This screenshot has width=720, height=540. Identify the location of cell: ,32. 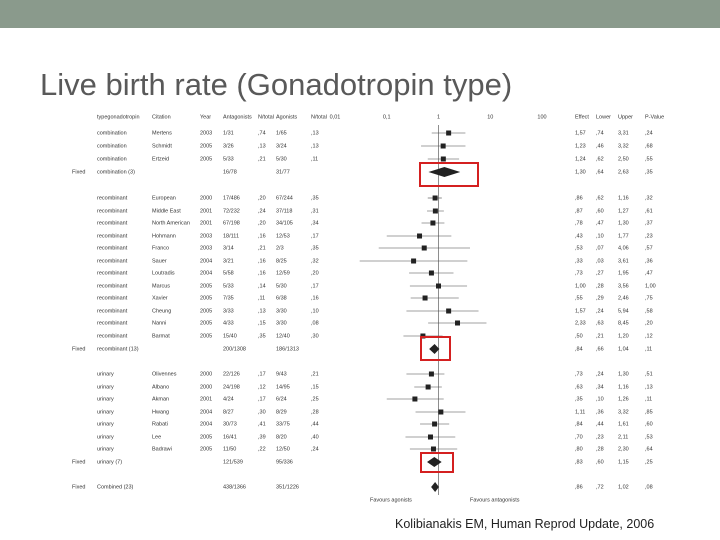
(315, 261).